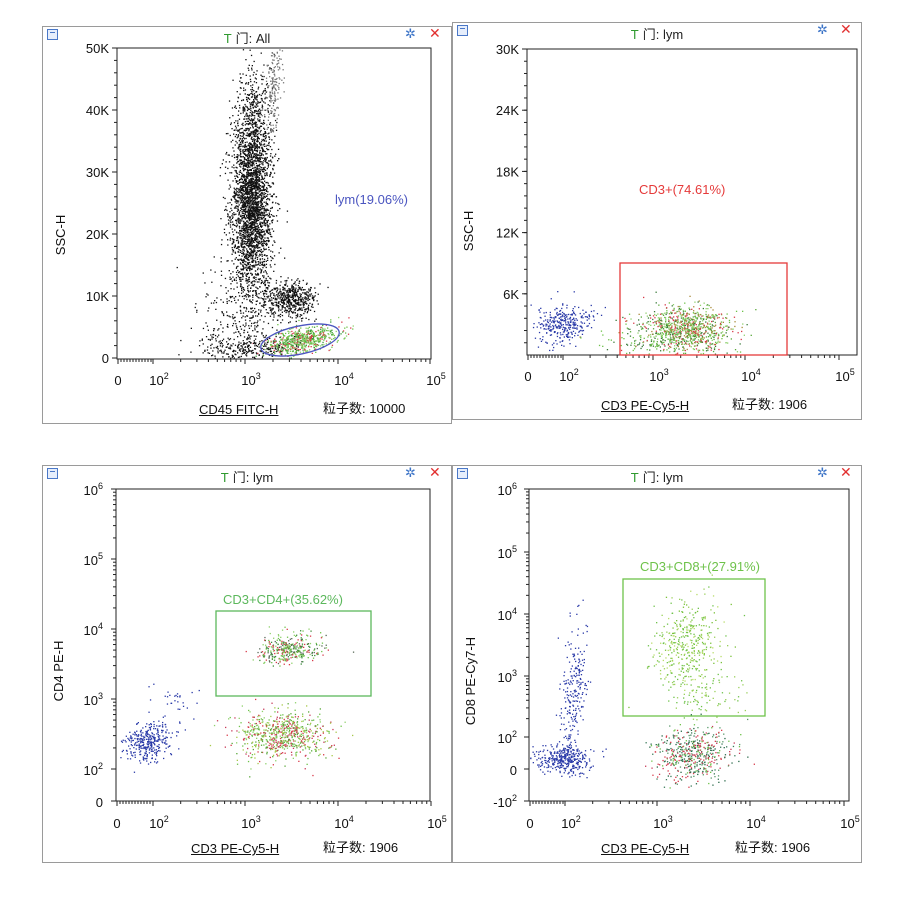 The image size is (900, 900). Describe the element at coordinates (364, 408) in the screenshot. I see `event-count: 粒子数: 10000` at that location.